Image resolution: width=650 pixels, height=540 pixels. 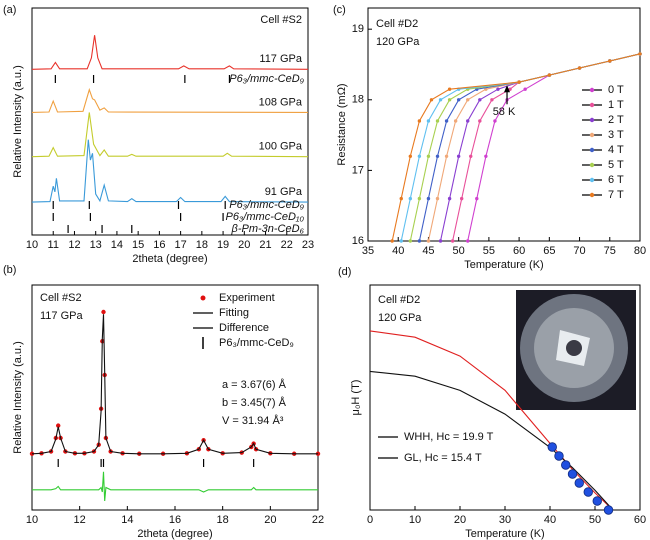 What do you see at coordinates (616, 150) in the screenshot?
I see `legend-label: 4 T` at bounding box center [616, 150].